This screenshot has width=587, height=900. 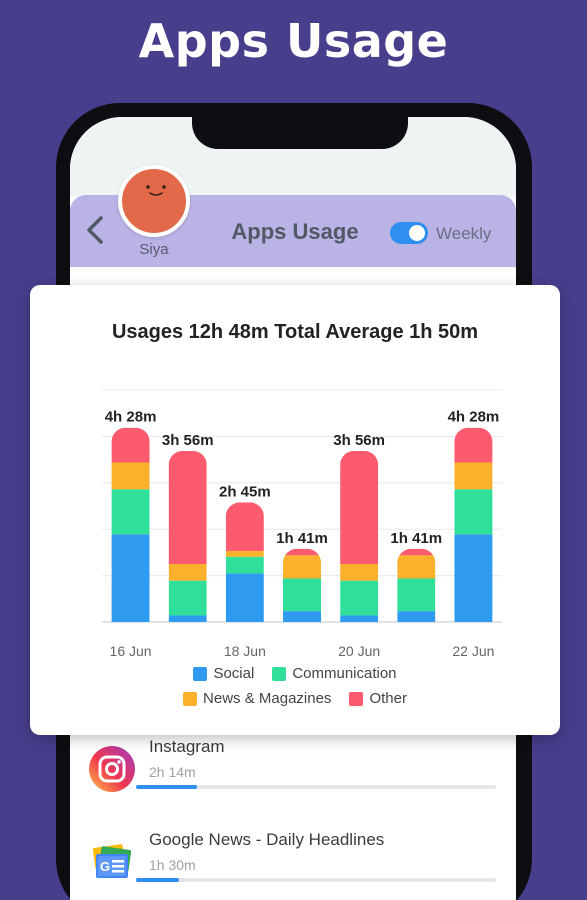 I want to click on legend-label: Social, so click(x=234, y=673).